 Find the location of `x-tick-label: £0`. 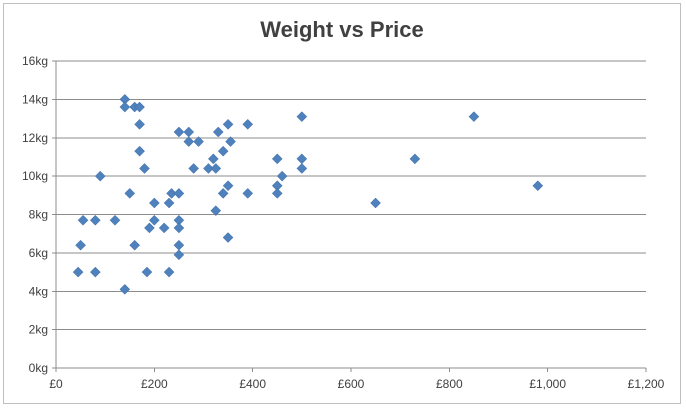

x-tick-label: £0 is located at coordinates (56, 384).